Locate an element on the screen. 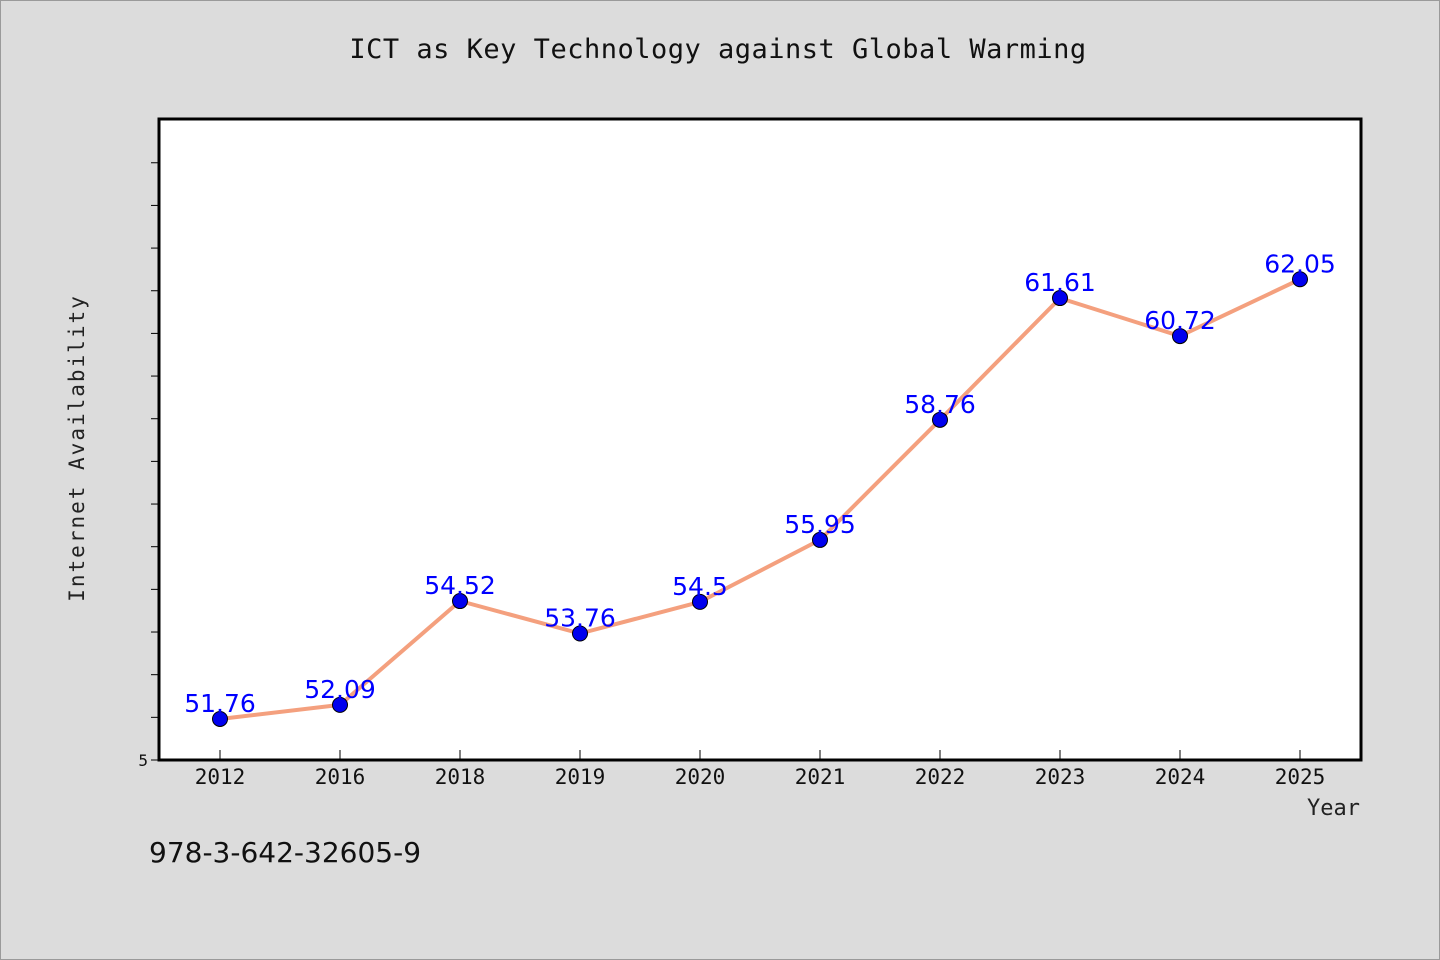 The height and width of the screenshot is (960, 1440). data-label: 62.05 is located at coordinates (1300, 263).